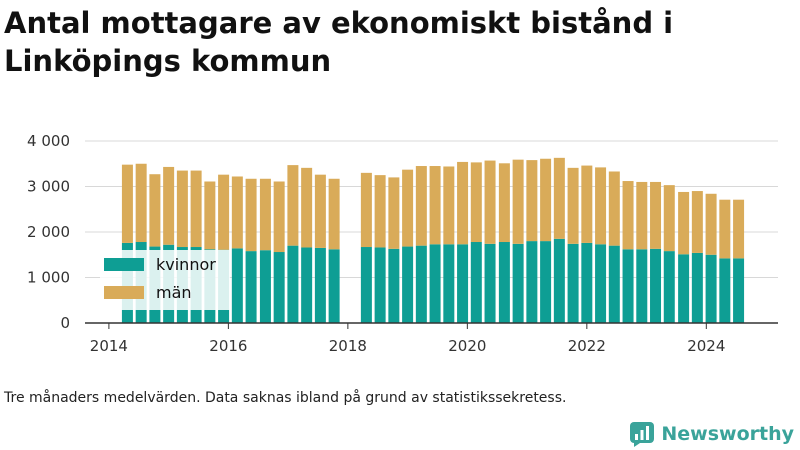  Describe the element at coordinates (706, 346) in the screenshot. I see `x-tick-label: 2024` at that location.